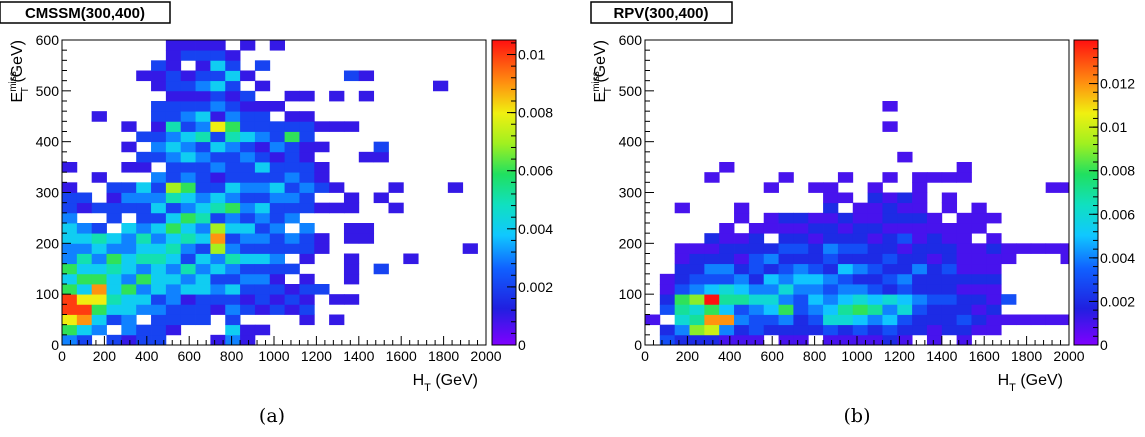  I want to click on x-tick-label: 1400, so click(358, 356).